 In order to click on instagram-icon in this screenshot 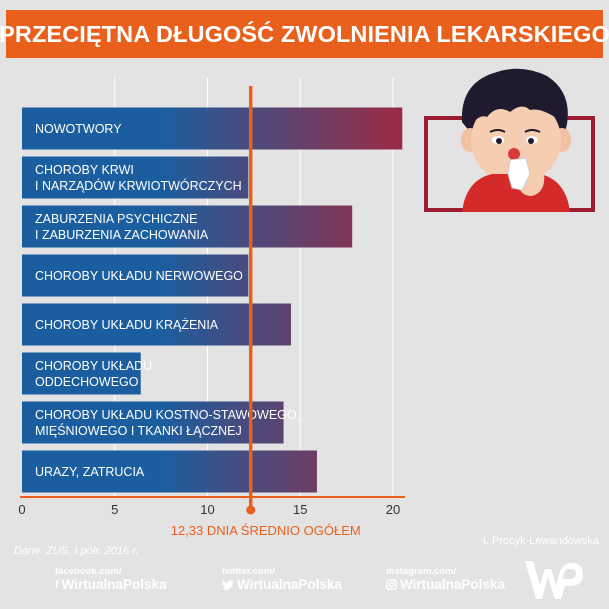, I will do `click(391, 584)`.